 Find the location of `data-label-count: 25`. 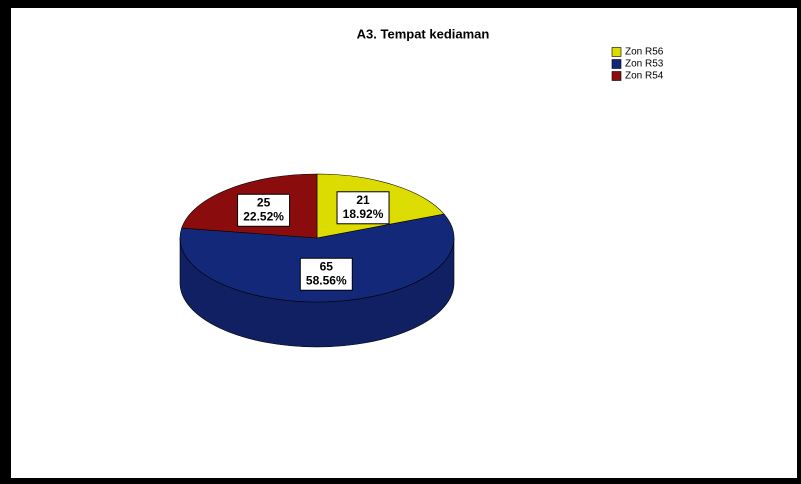

data-label-count: 25 is located at coordinates (264, 202).